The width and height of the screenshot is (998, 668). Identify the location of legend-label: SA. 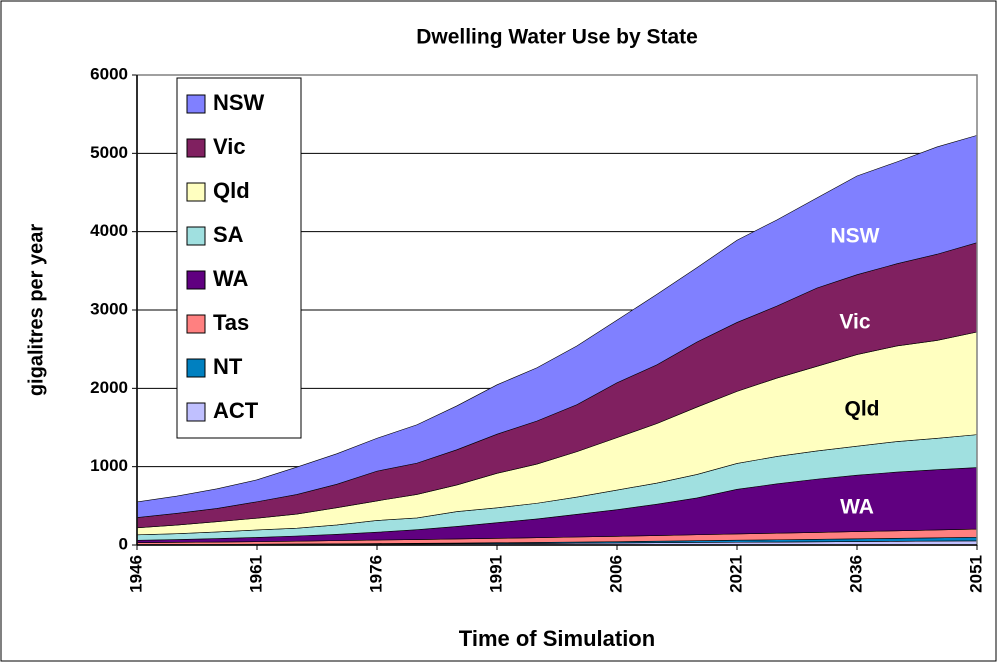
(228, 234).